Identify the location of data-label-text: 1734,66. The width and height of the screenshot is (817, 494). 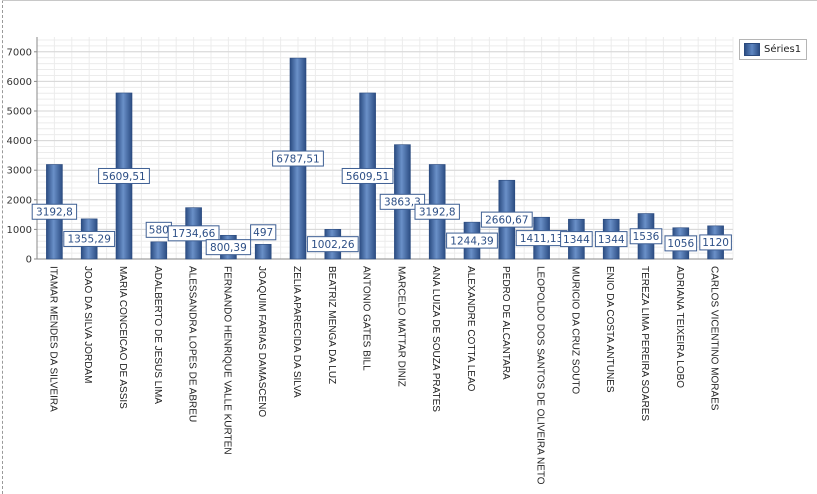
(194, 234).